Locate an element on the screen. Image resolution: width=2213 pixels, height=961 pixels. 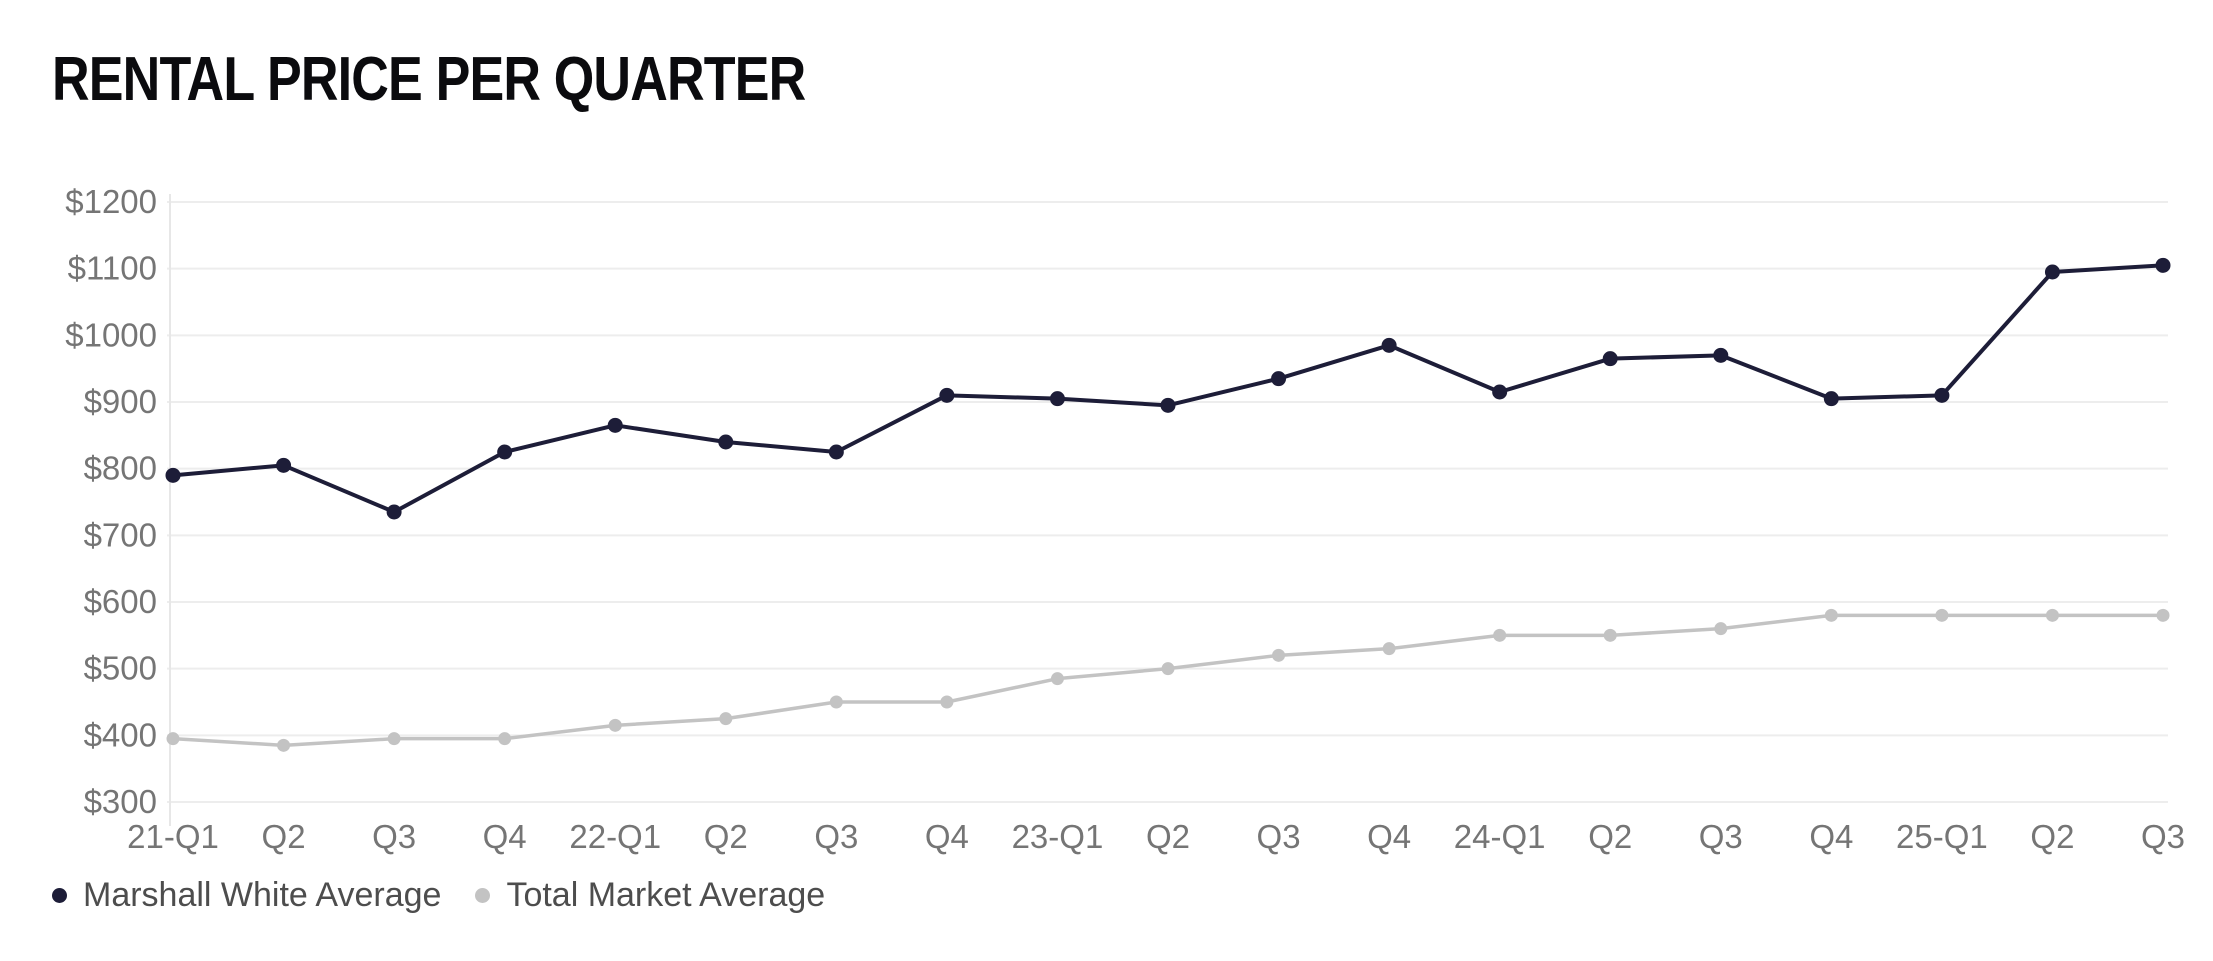
y-tick-label: $1000 is located at coordinates (111, 334).